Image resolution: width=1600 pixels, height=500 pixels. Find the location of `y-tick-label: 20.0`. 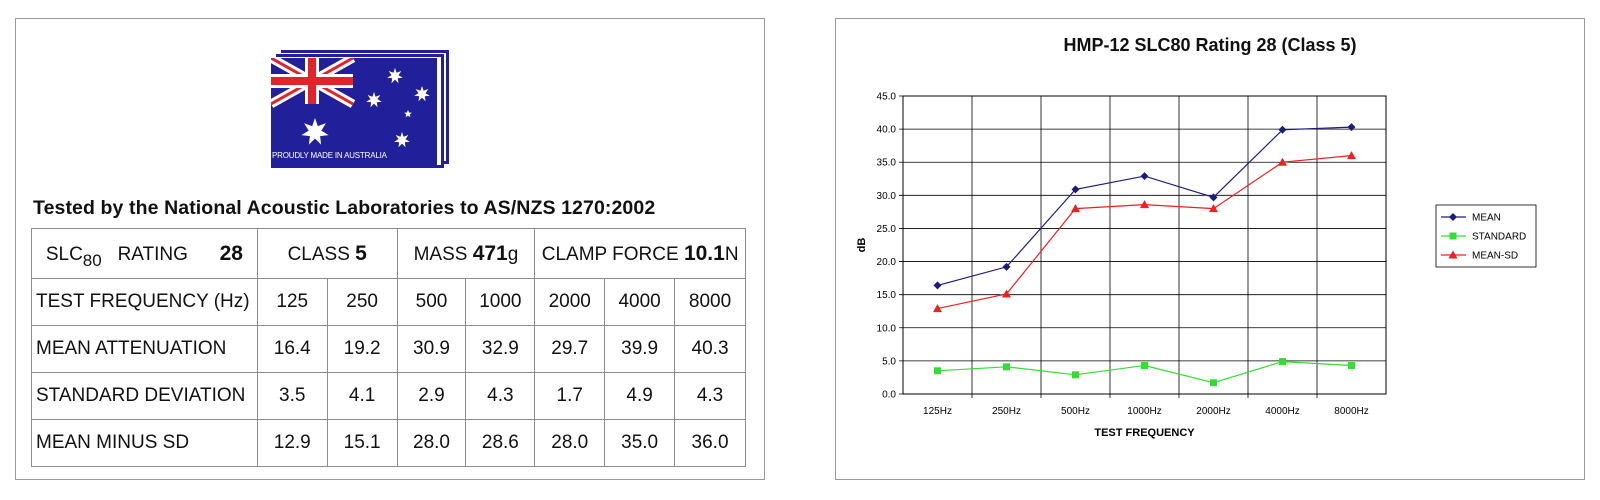

y-tick-label: 20.0 is located at coordinates (887, 262).